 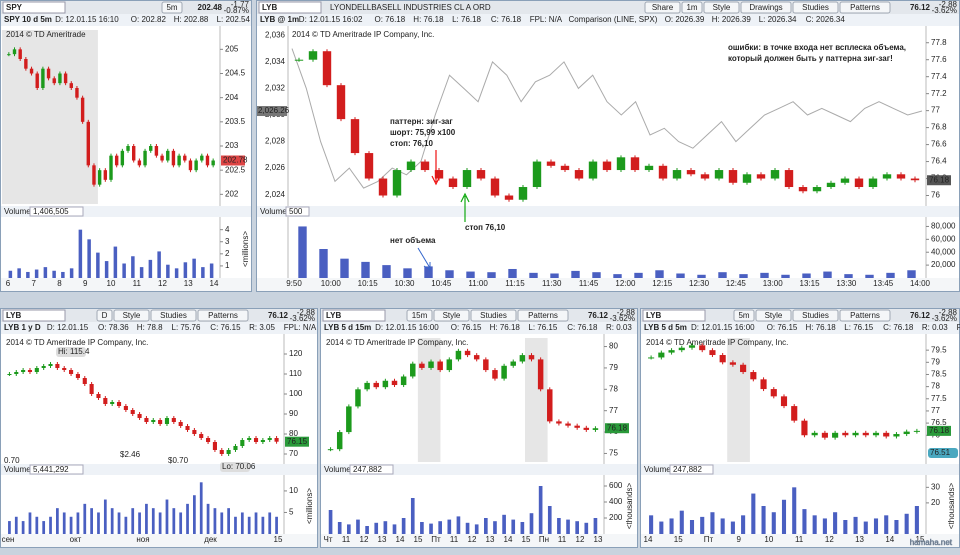 I want to click on compare-last-box, so click(x=272, y=111).